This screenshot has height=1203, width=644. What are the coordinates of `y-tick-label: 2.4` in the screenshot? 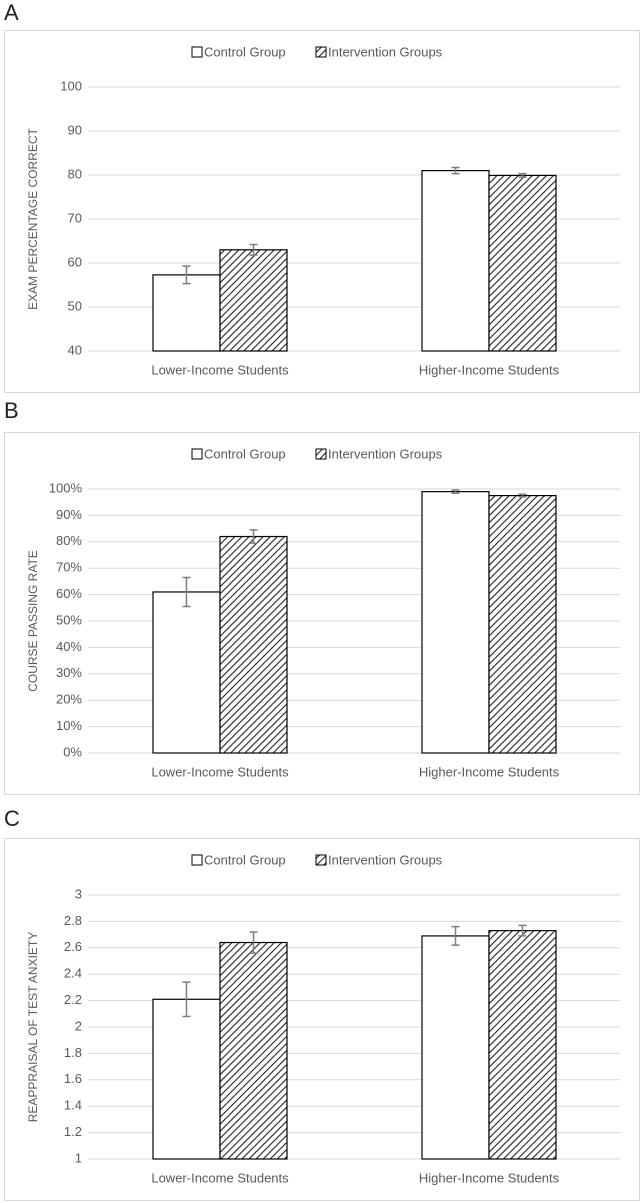 It's located at (73, 973).